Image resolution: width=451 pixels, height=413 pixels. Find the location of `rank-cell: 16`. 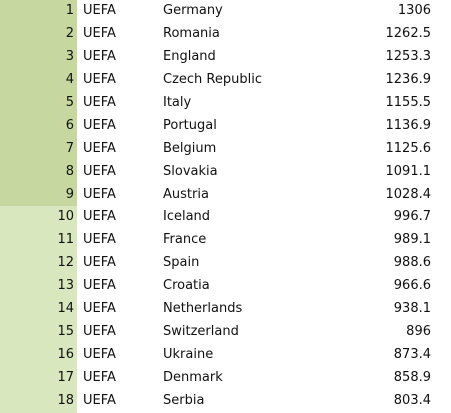

rank-cell: 16 is located at coordinates (38, 355).